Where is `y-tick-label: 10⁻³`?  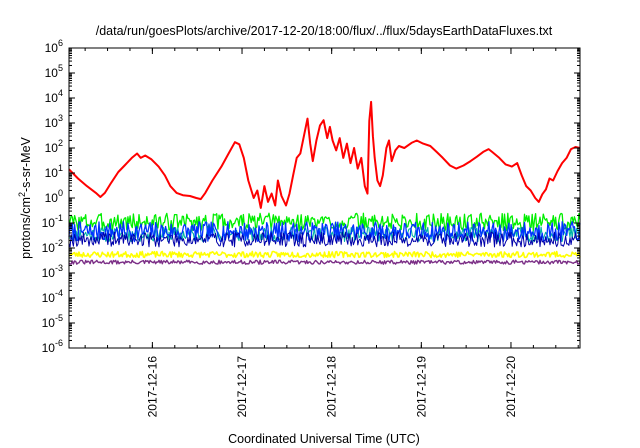
y-tick-label: 10⁻³ is located at coordinates (52, 271).